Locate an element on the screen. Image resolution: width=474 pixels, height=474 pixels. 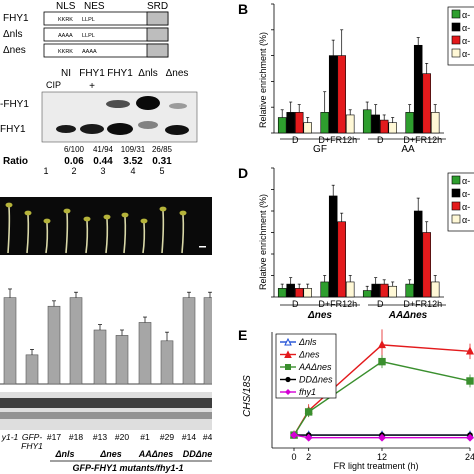
construct-label: Δnls is located at coordinates (12, 34).